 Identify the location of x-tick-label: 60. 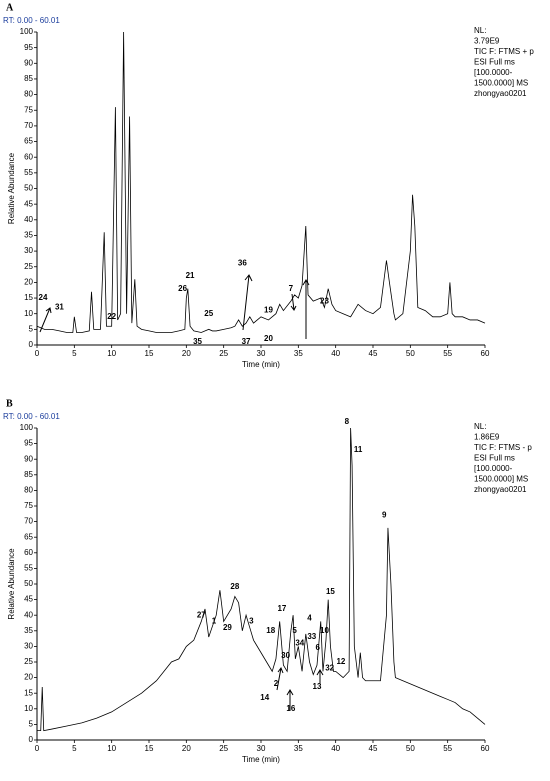
(485, 353).